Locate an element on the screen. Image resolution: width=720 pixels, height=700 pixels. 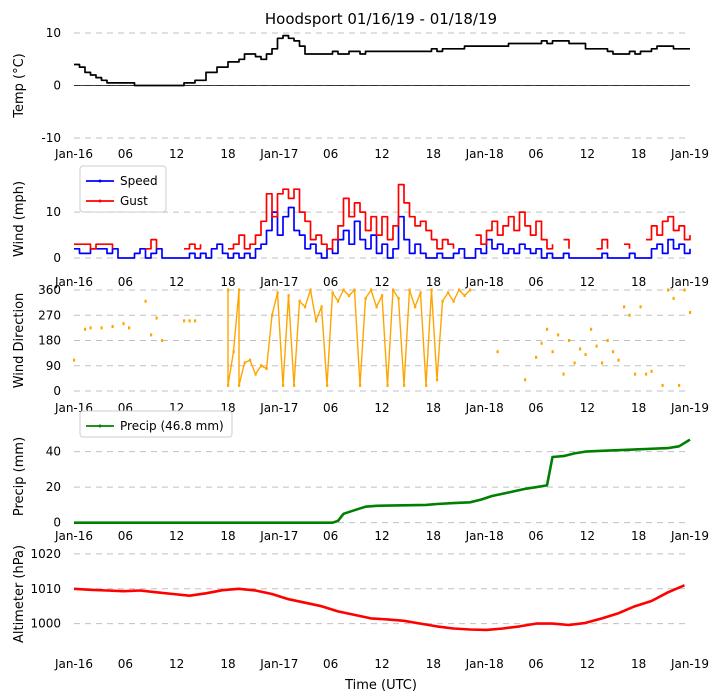
y-tick-label: 90 is located at coordinates (53, 366).